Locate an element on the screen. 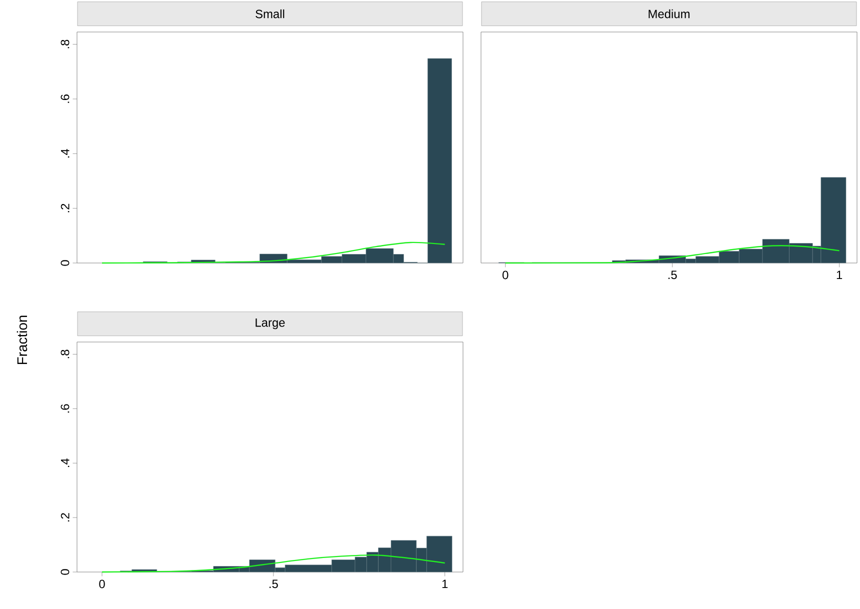 This screenshot has height=609, width=860. chart-title: Medium is located at coordinates (669, 13).